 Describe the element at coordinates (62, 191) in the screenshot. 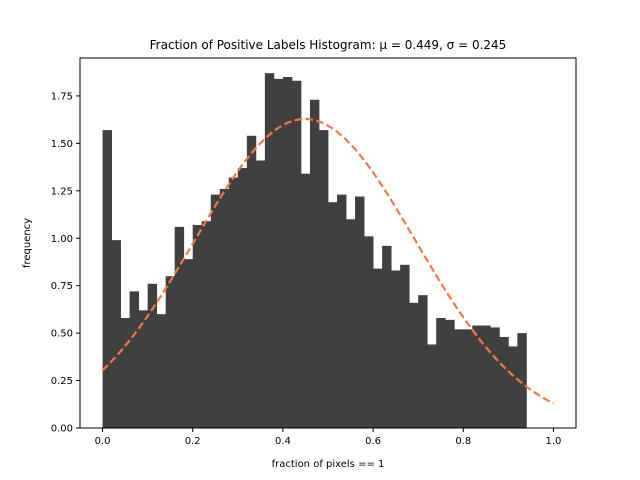

I see `y-tick-label: 1.25` at that location.